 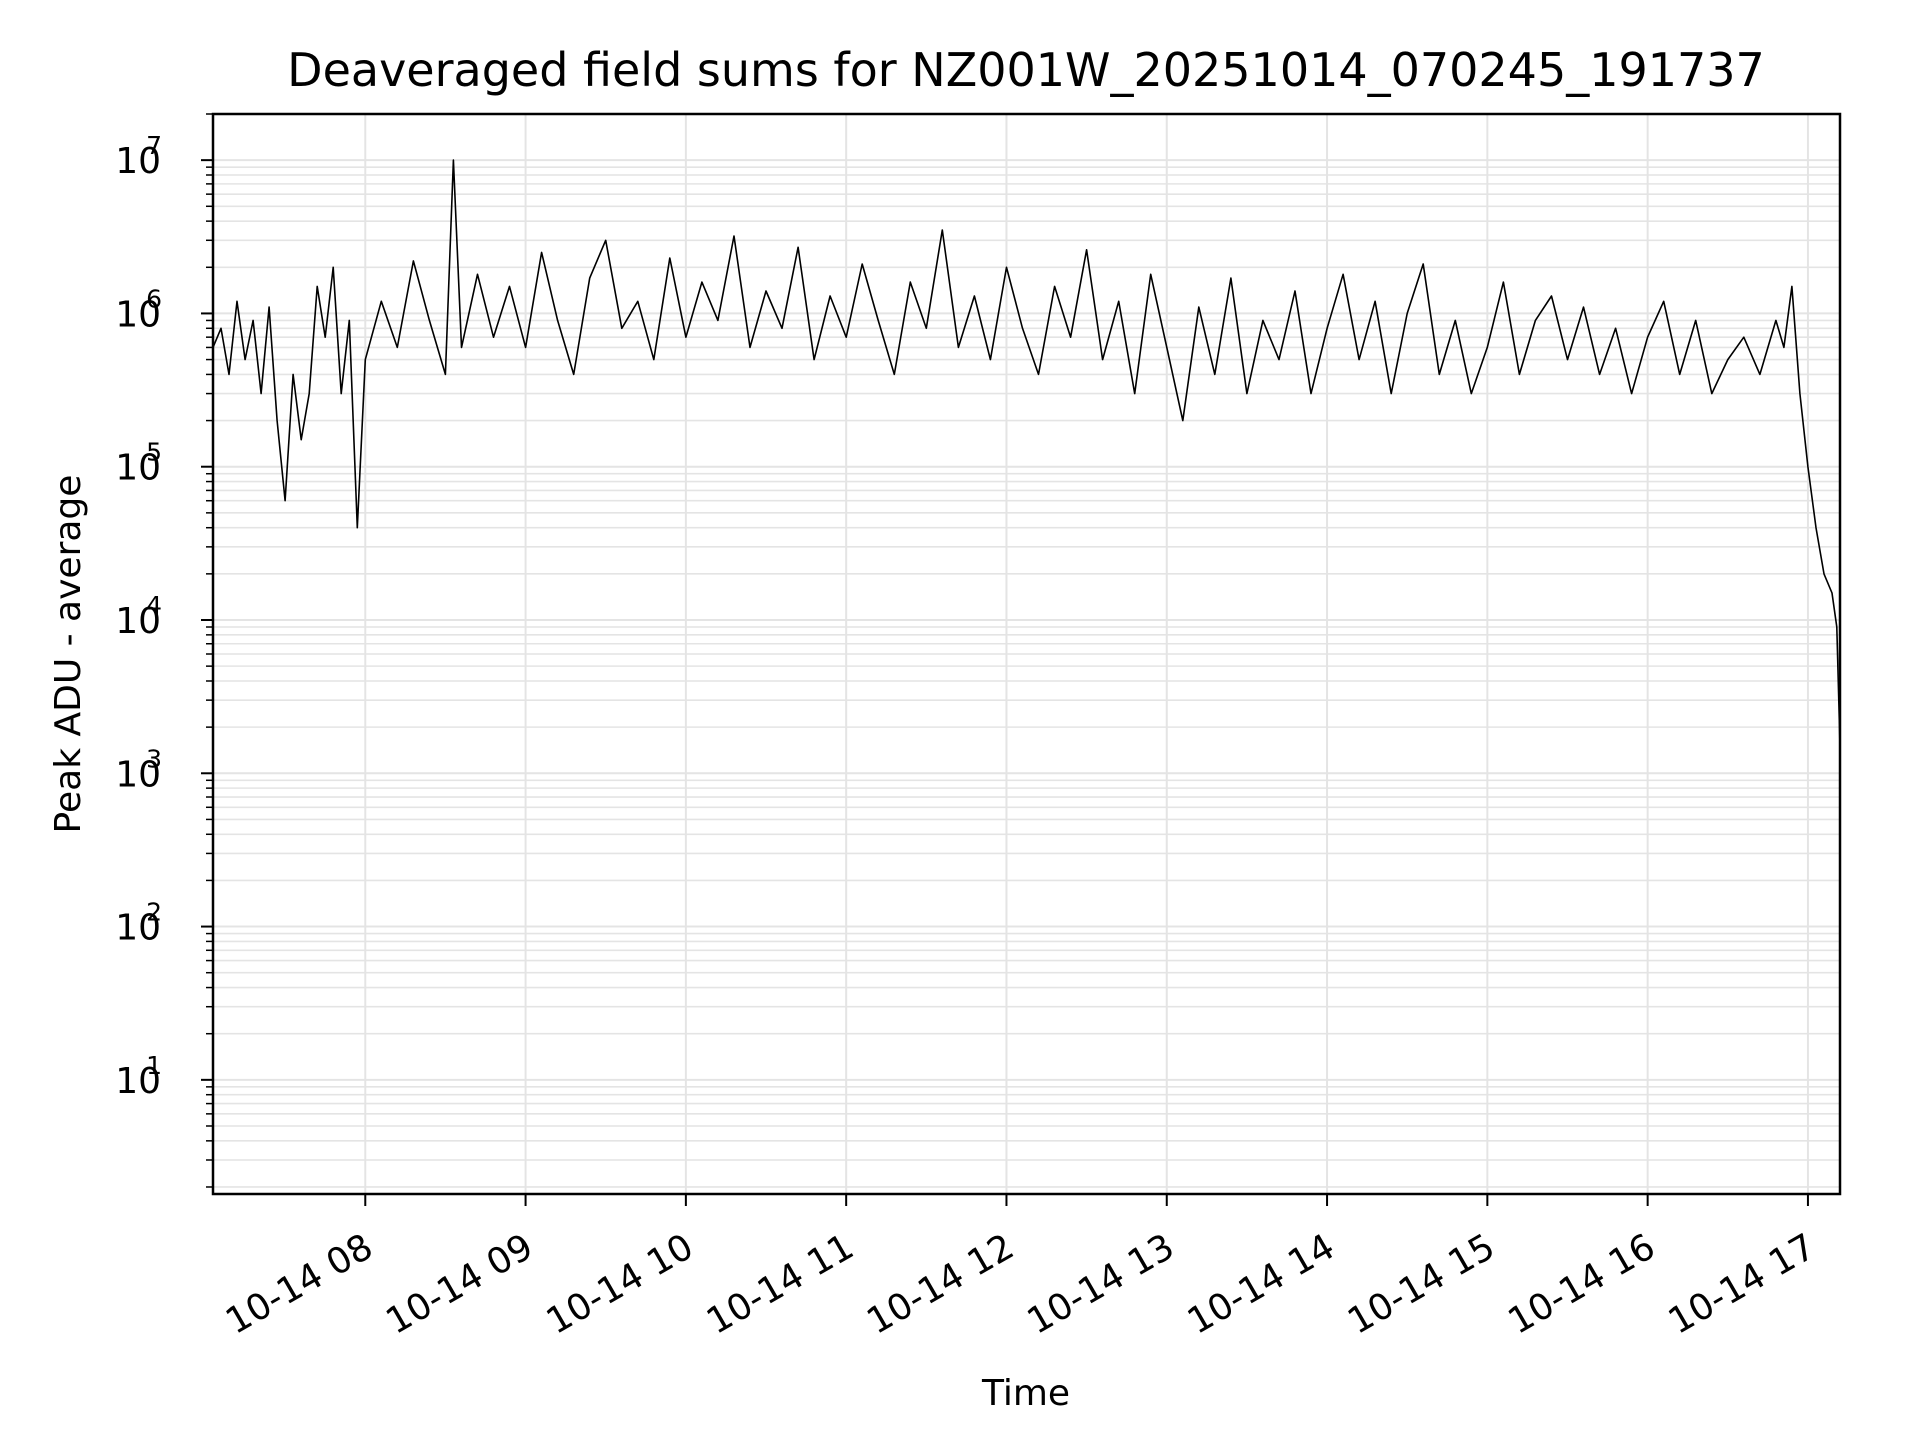 I want to click on y-tick-exponent: 5, so click(x=154, y=452).